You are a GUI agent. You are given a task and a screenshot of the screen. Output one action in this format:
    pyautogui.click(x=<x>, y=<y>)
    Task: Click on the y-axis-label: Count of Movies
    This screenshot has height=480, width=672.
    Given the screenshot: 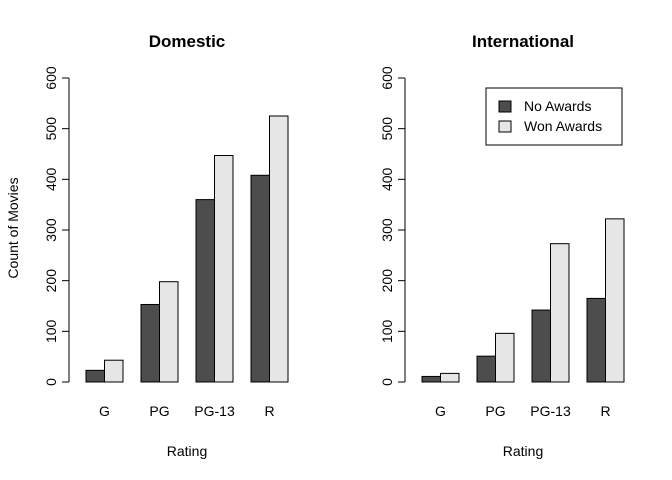 What is the action you would take?
    pyautogui.click(x=13, y=227)
    